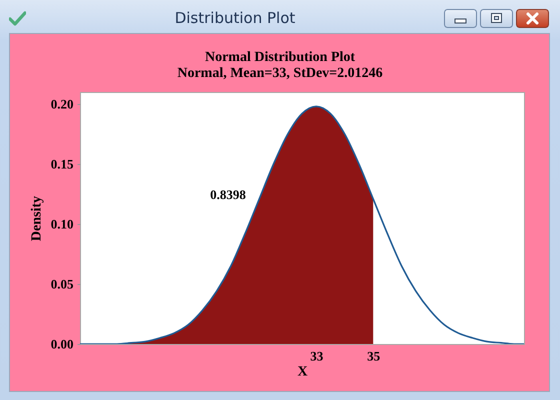 The image size is (560, 400). Describe the element at coordinates (235, 18) in the screenshot. I see `text: Distribution Plot` at that location.